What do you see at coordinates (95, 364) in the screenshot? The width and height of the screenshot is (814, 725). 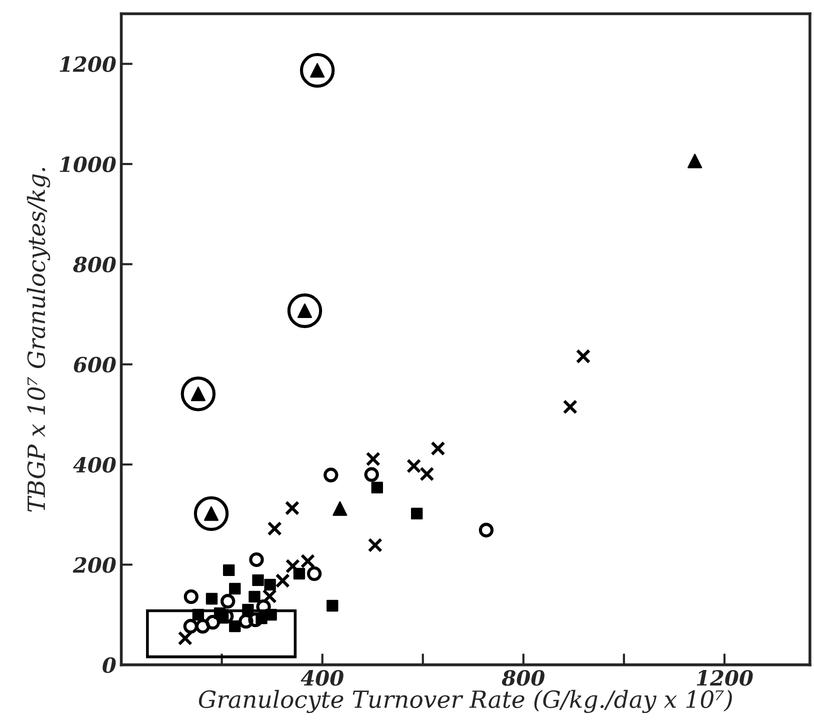 I see `y-tick-label: 600` at bounding box center [95, 364].